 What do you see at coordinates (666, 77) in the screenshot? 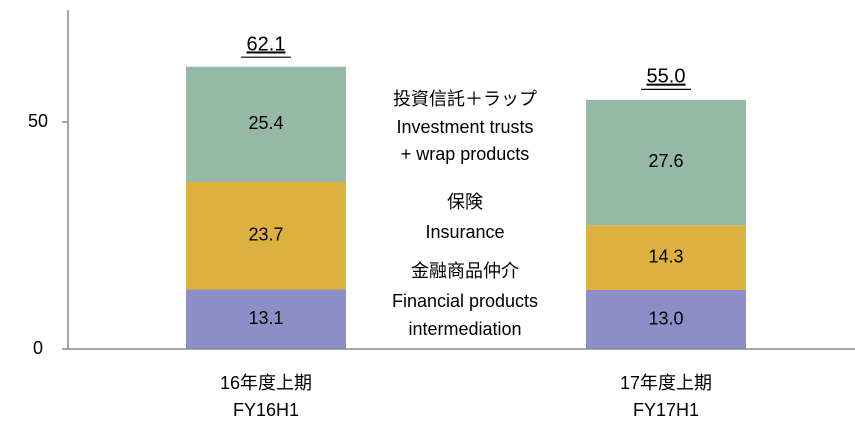
I see `total-label: 55.0` at bounding box center [666, 77].